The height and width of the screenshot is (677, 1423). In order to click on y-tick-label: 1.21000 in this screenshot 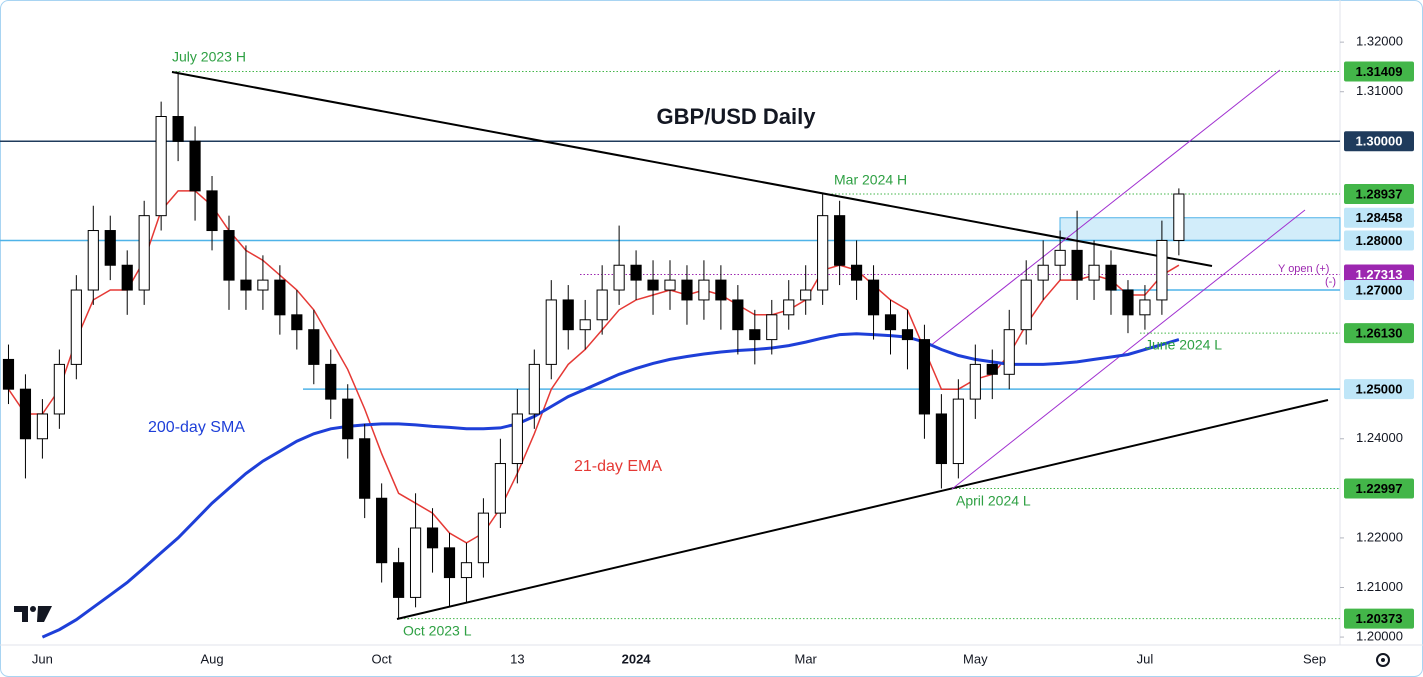, I will do `click(1379, 586)`.